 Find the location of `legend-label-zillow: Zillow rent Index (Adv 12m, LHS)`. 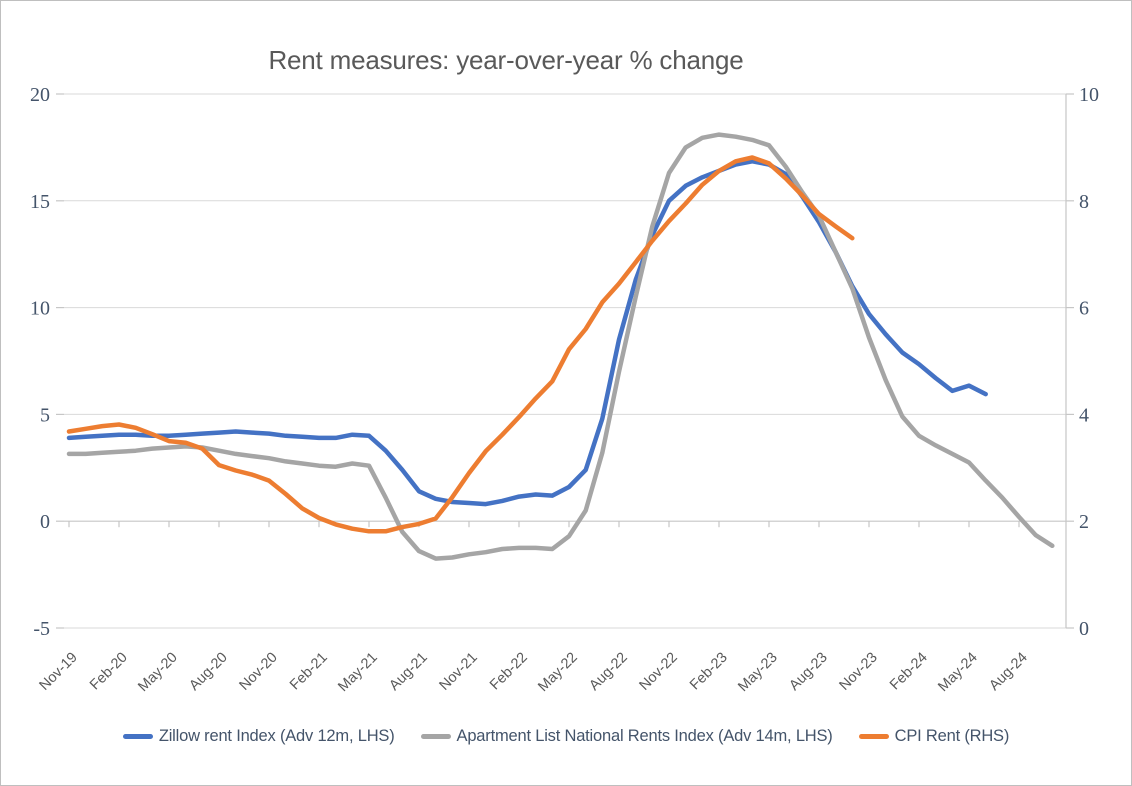

legend-label-zillow: Zillow rent Index (Adv 12m, LHS) is located at coordinates (276, 736).